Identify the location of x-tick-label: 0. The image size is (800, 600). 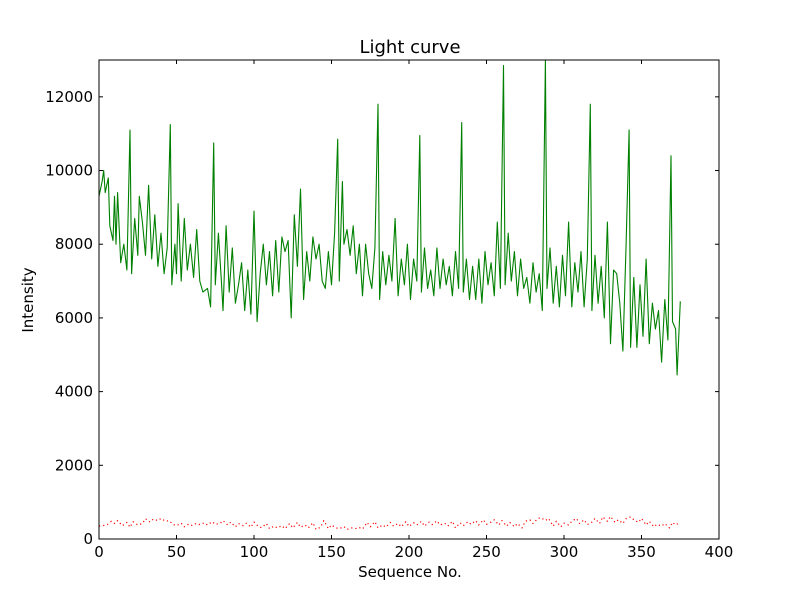
(99, 552).